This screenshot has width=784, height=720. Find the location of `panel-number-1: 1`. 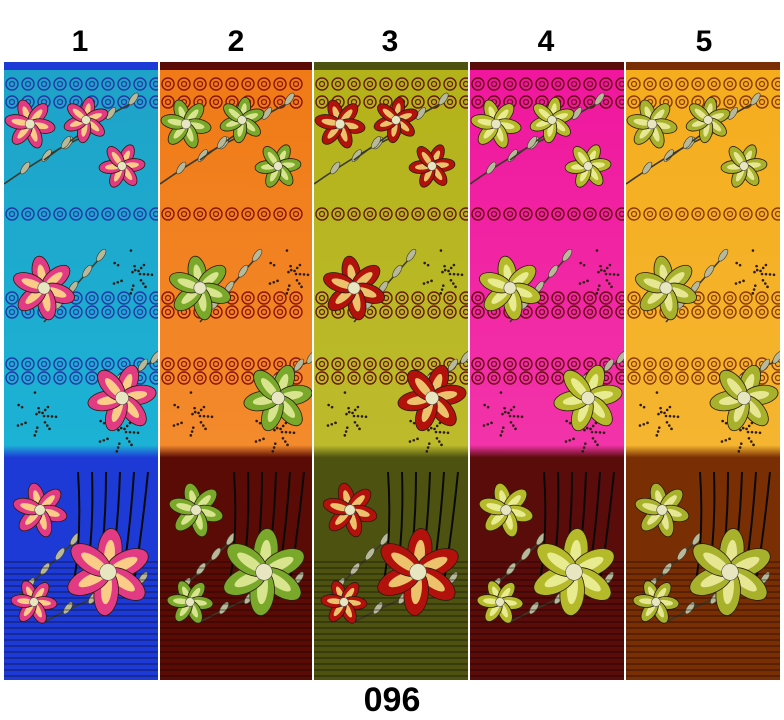

panel-number-1: 1 is located at coordinates (80, 41).